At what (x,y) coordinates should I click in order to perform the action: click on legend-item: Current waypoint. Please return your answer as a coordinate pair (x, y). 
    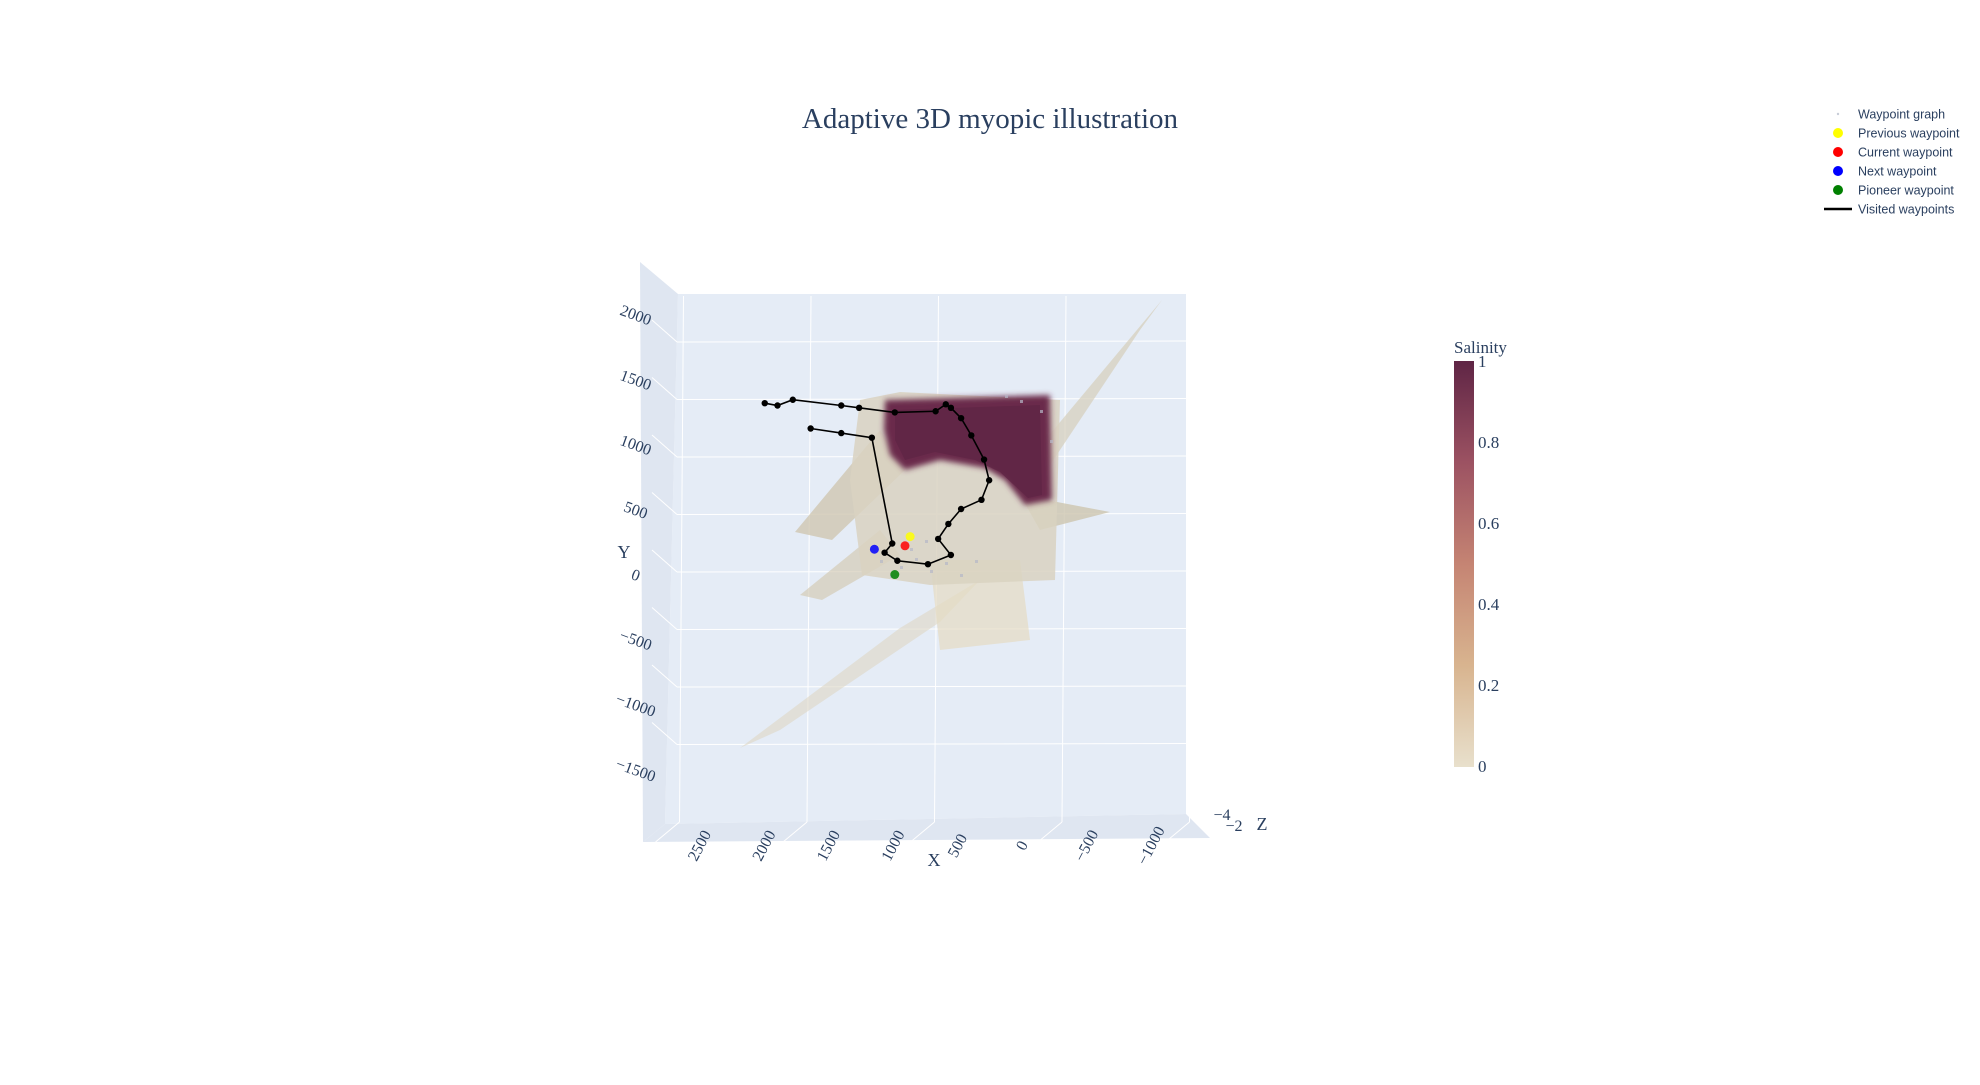
    Looking at the image, I should click on (1893, 153).